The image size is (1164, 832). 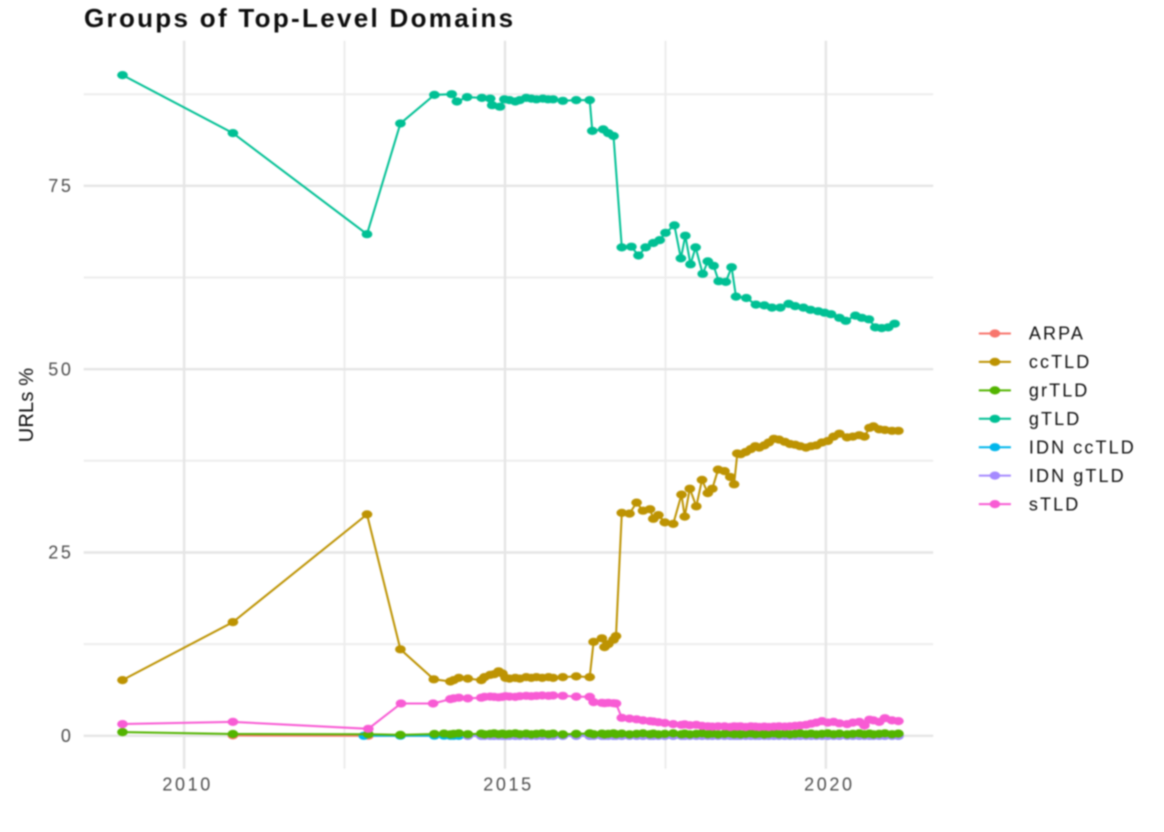 I want to click on svg-text: 75, so click(x=60, y=186).